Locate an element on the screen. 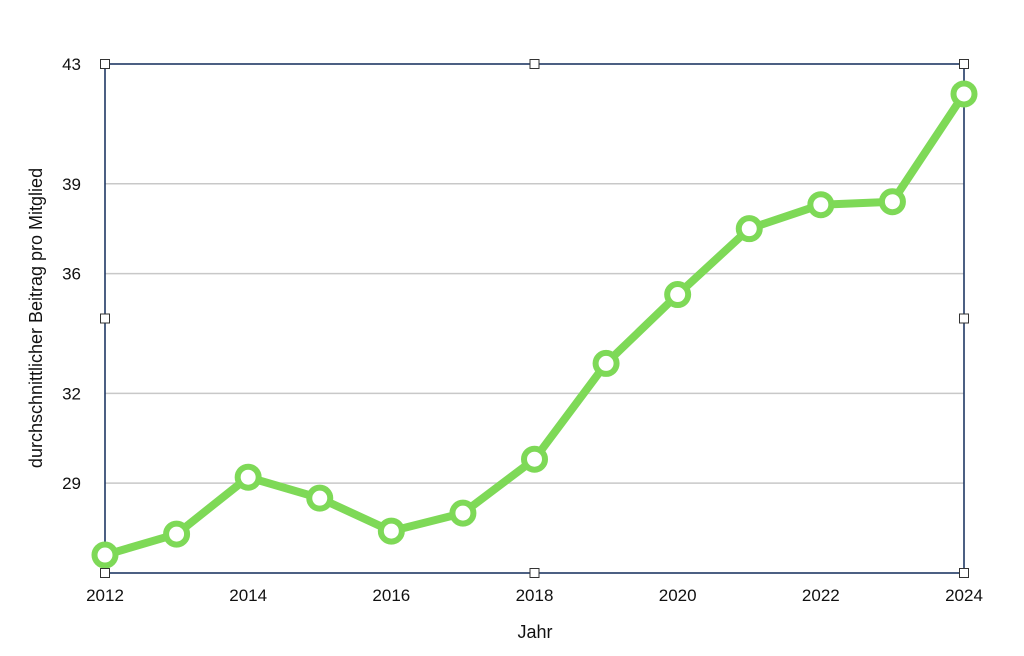 This screenshot has height=656, width=1024. y-tick-label: 43 is located at coordinates (71, 64).